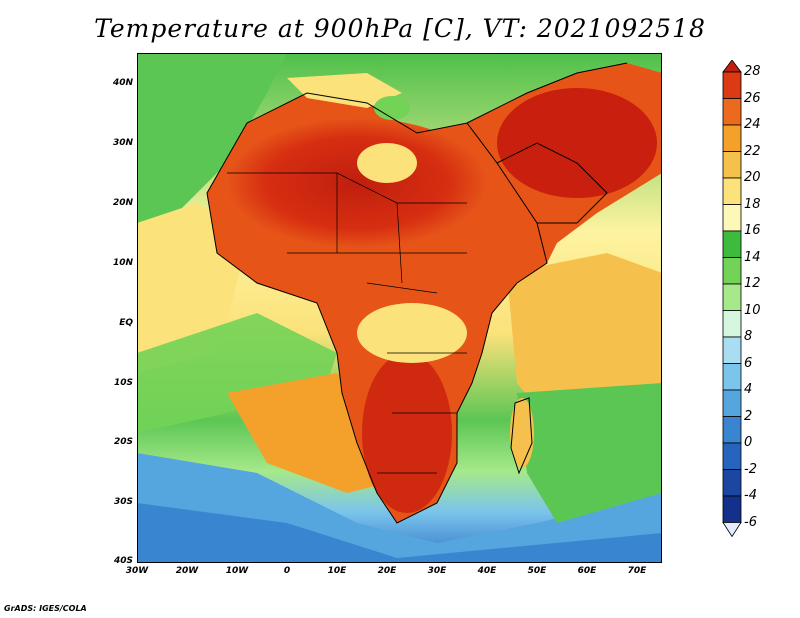 This screenshot has width=800, height=618. Describe the element at coordinates (748, 389) in the screenshot. I see `colorbar-label: 4` at that location.